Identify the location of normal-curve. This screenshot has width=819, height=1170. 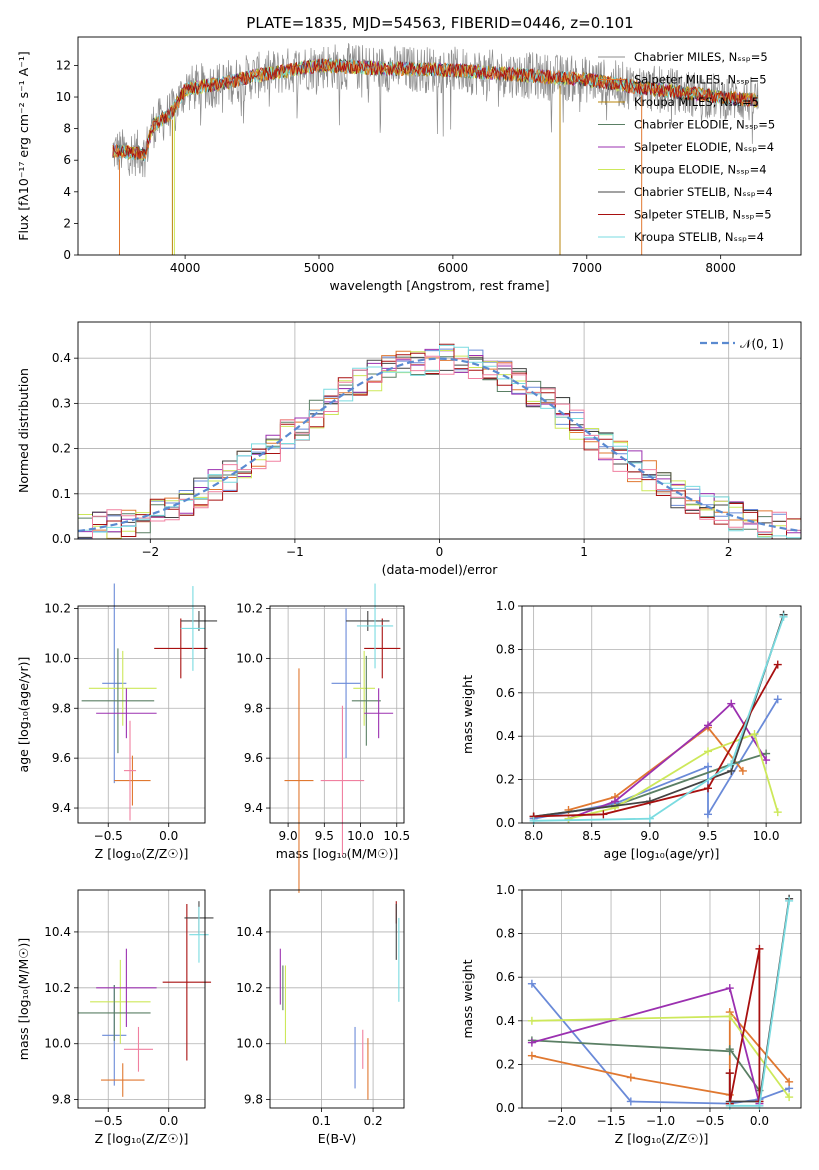
(439, 445).